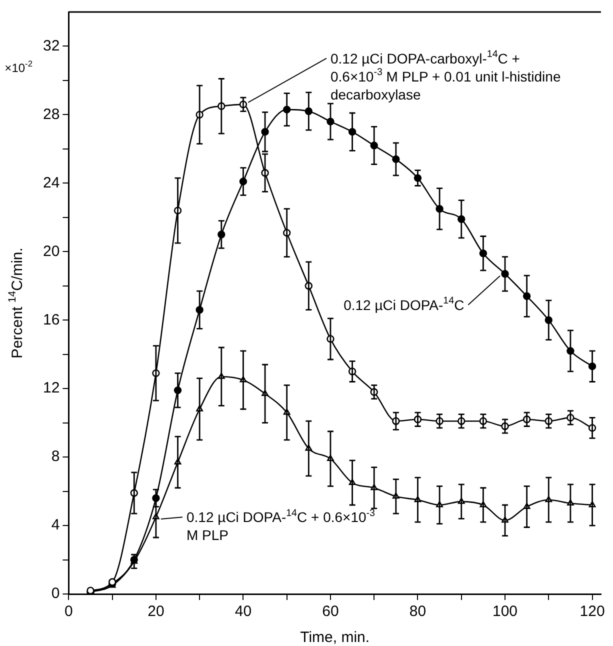 The image size is (613, 646). What do you see at coordinates (55, 525) in the screenshot?
I see `y-tick-label: 4` at bounding box center [55, 525].